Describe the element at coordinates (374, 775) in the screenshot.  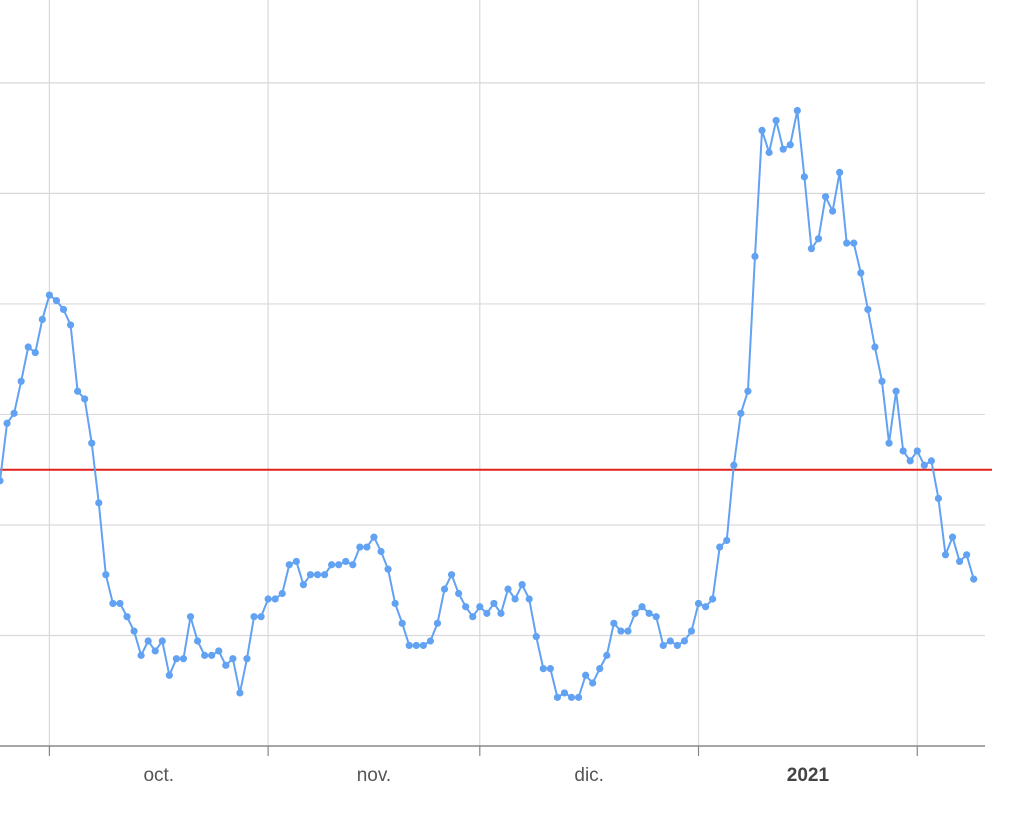
I see `x-tick-label: nov.` at that location.